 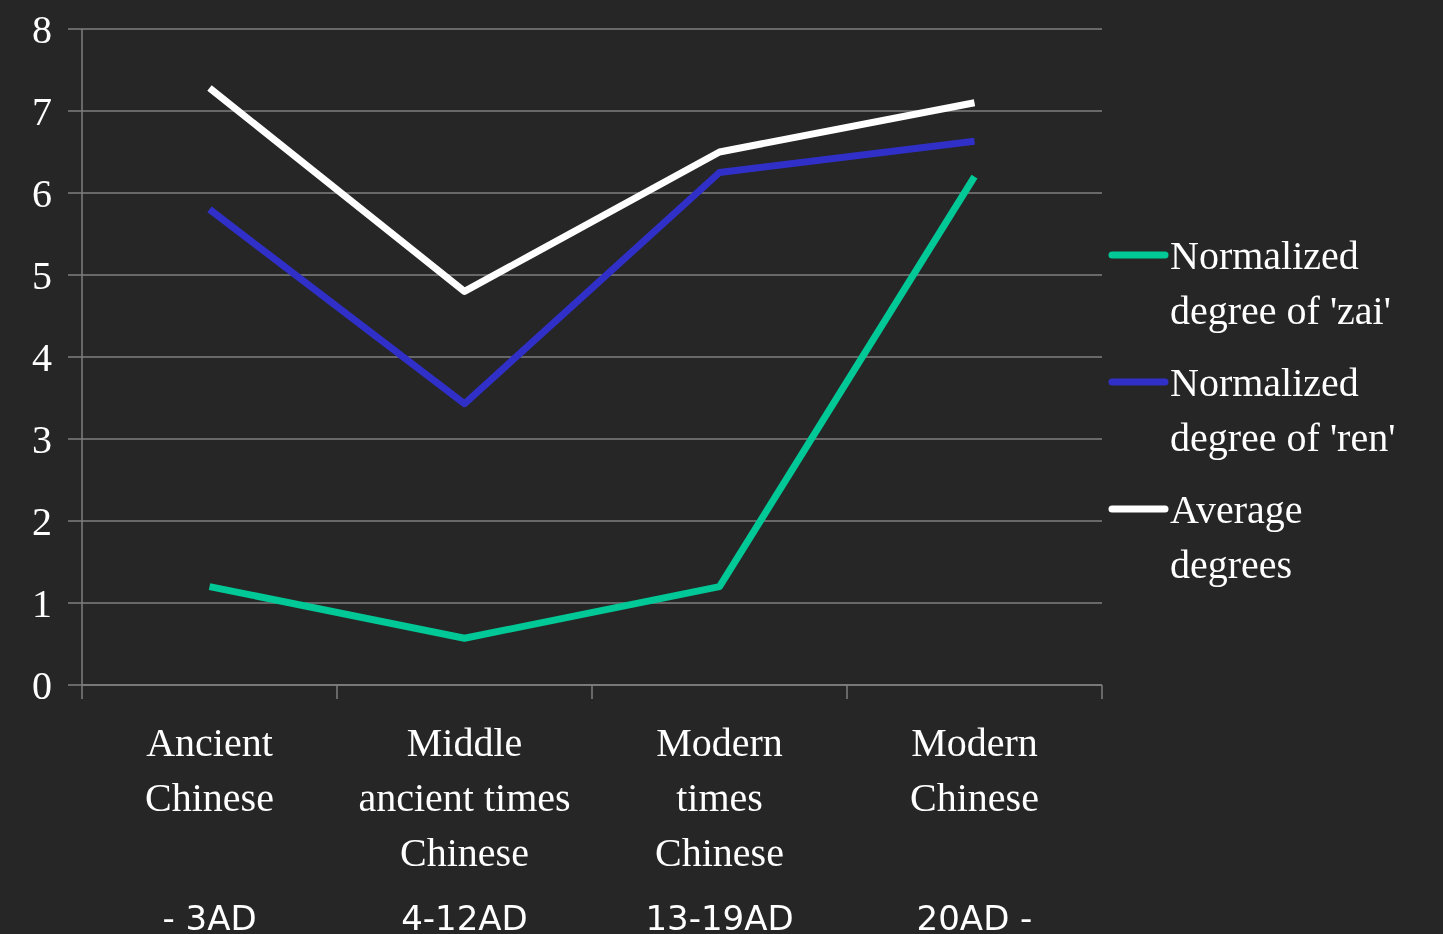 What do you see at coordinates (42, 29) in the screenshot?
I see `y-tick-label: 8` at bounding box center [42, 29].